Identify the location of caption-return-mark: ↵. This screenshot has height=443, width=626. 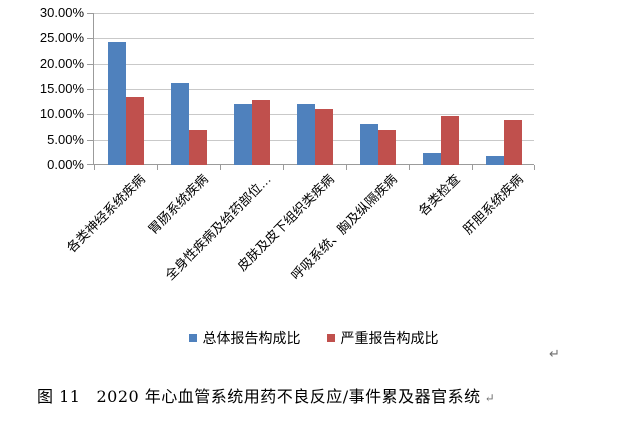
(490, 398).